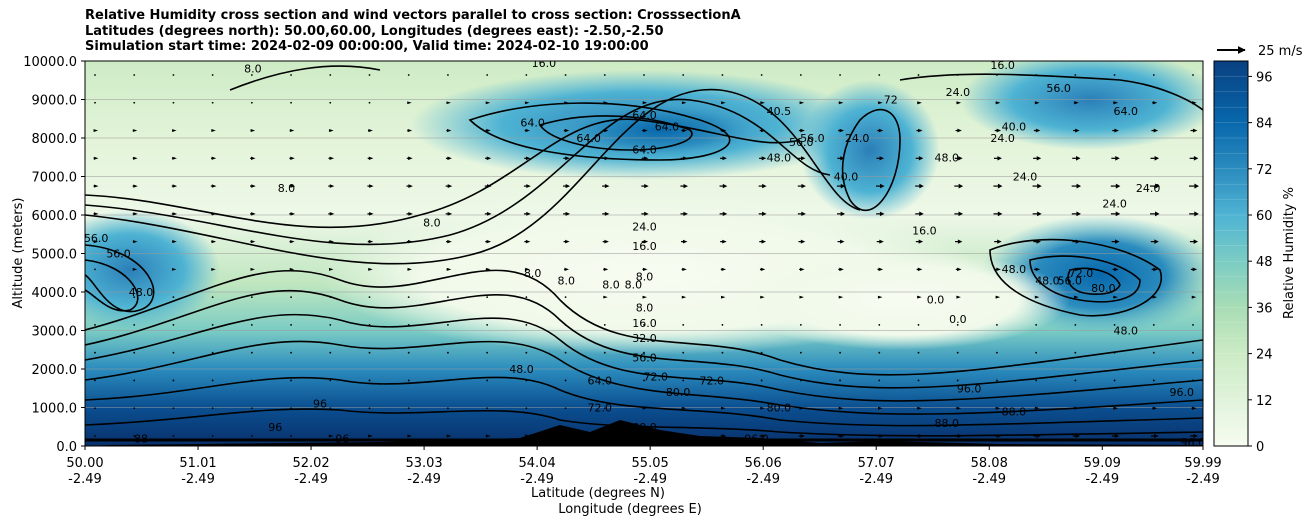 The width and height of the screenshot is (1304, 526). Describe the element at coordinates (1202, 463) in the screenshot. I see `x-tick-label-lat: 59.99` at that location.